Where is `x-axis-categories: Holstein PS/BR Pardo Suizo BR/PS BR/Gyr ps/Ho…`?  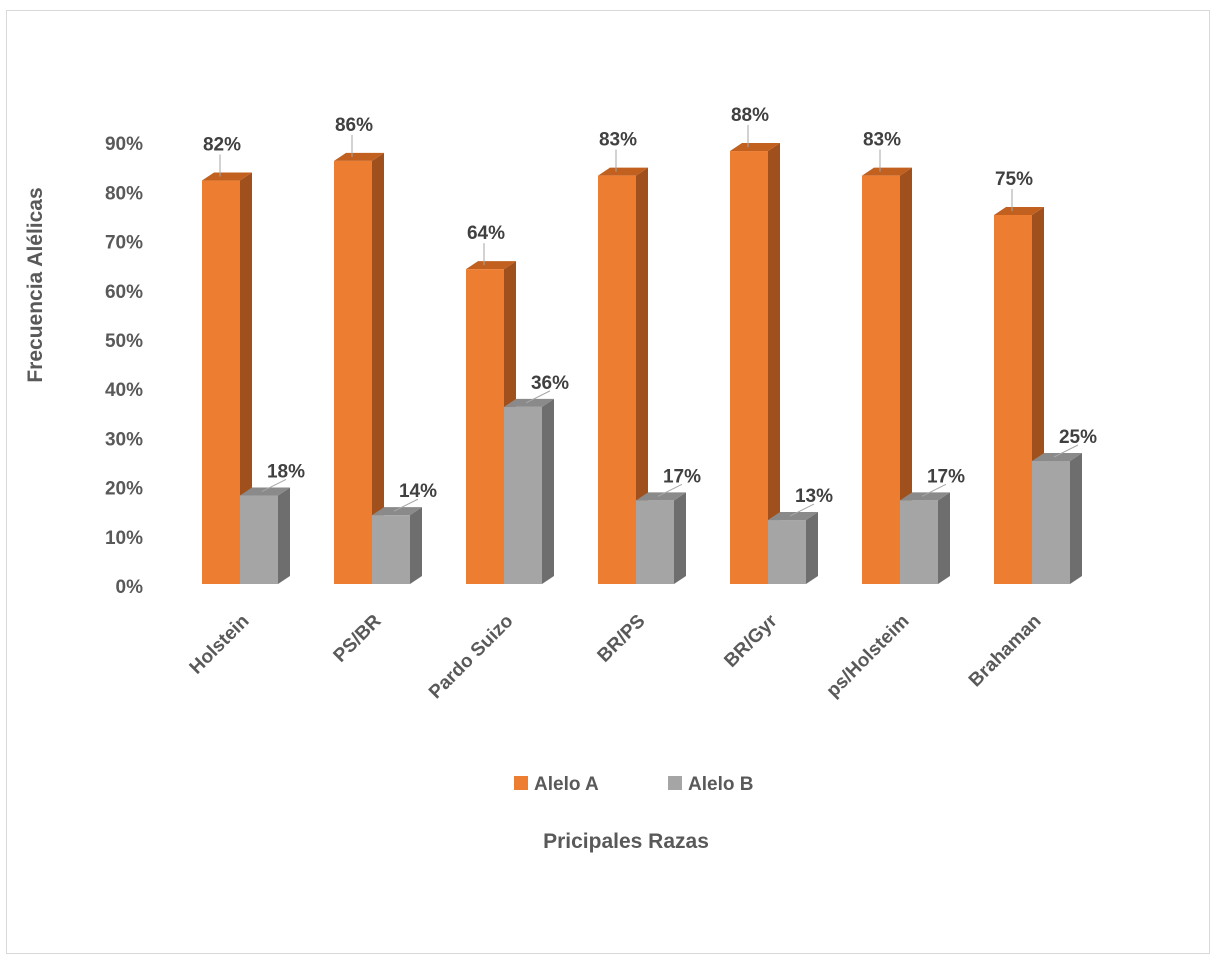 x-axis-categories: Holstein PS/BR Pardo Suizo BR/PS BR/Gyr ps/Ho… is located at coordinates (616, 656).